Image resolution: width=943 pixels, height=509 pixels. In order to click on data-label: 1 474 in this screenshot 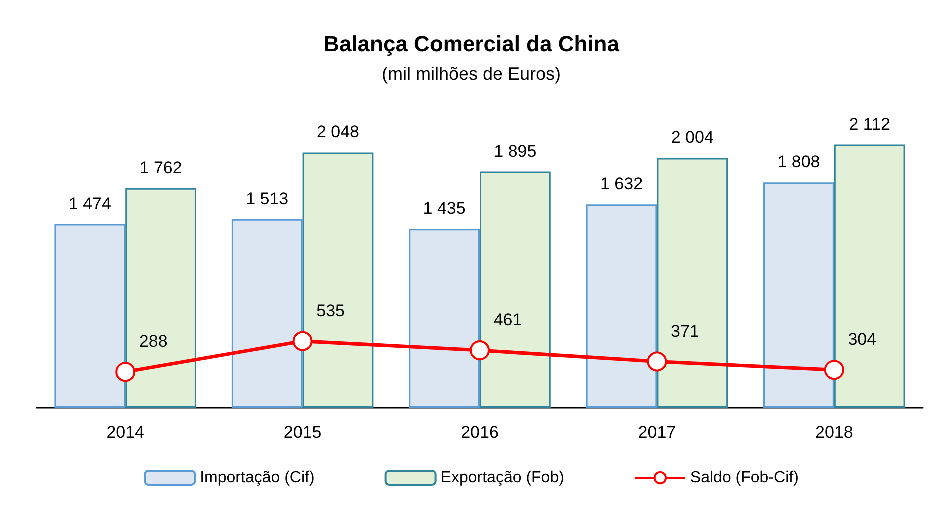, I will do `click(90, 204)`.